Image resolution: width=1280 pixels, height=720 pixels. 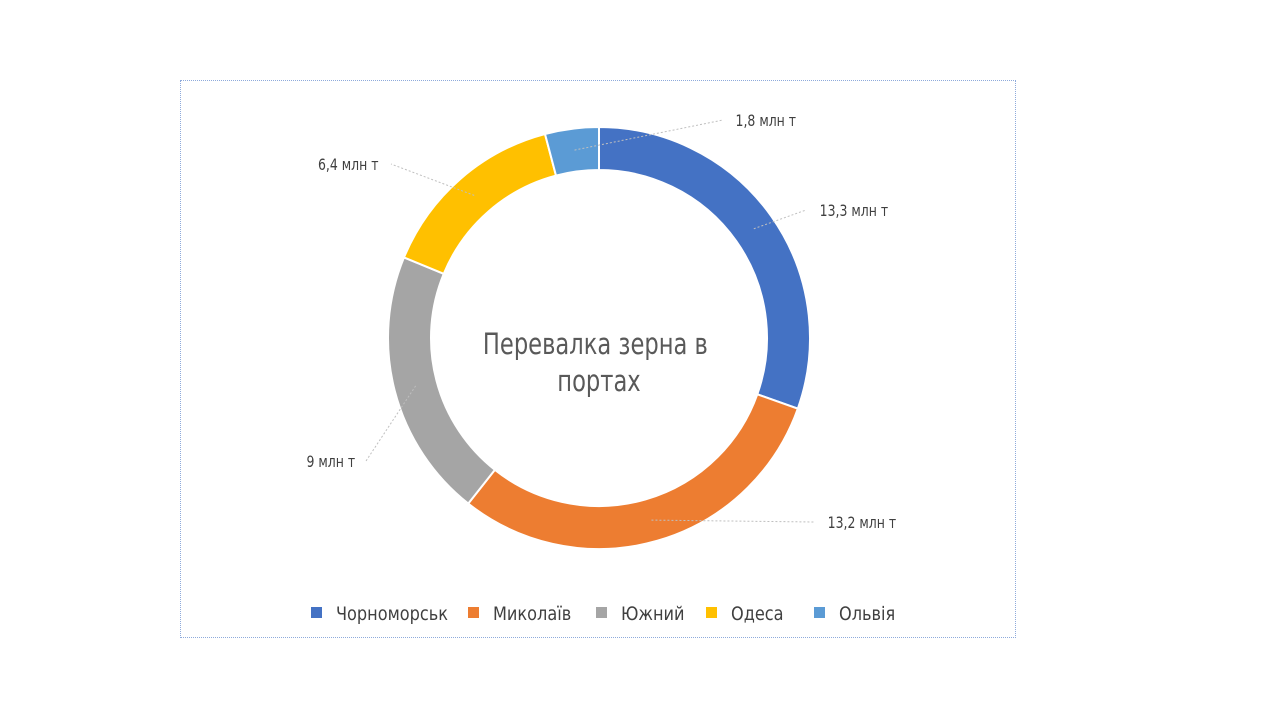 I want to click on legend-swatch-чорноморськ, so click(x=316, y=612).